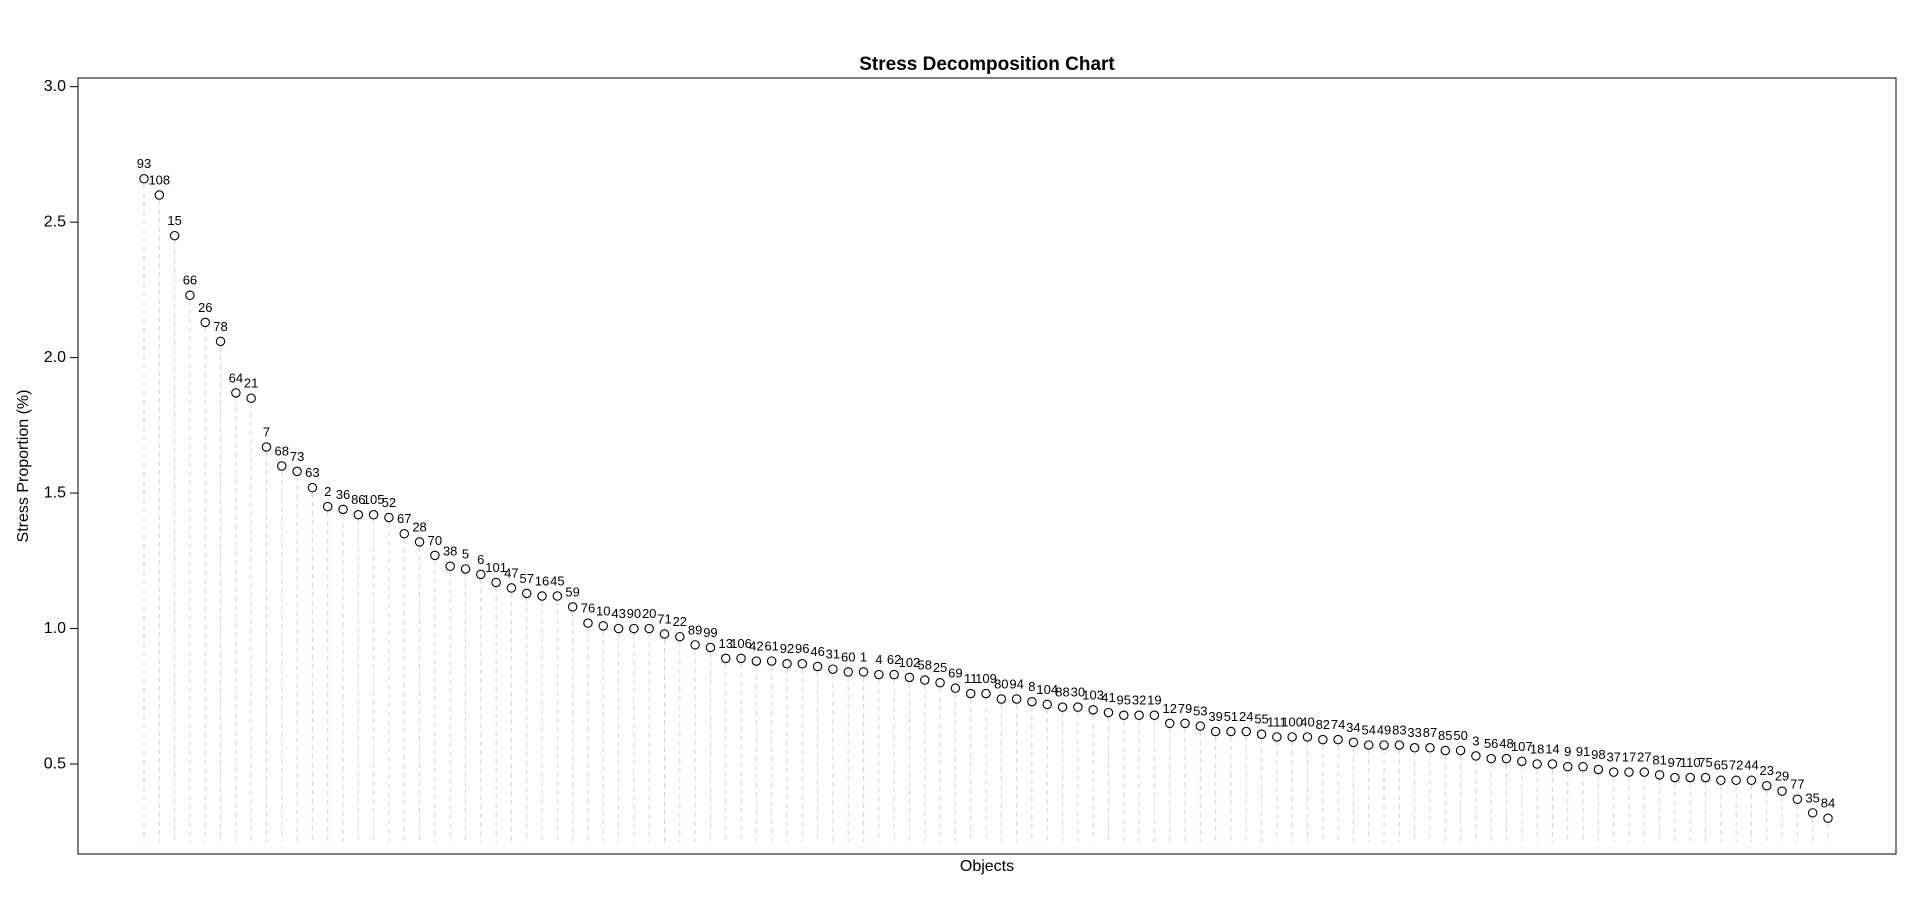 The image size is (1908, 900). Describe the element at coordinates (1108, 697) in the screenshot. I see `point-label: 41` at that location.